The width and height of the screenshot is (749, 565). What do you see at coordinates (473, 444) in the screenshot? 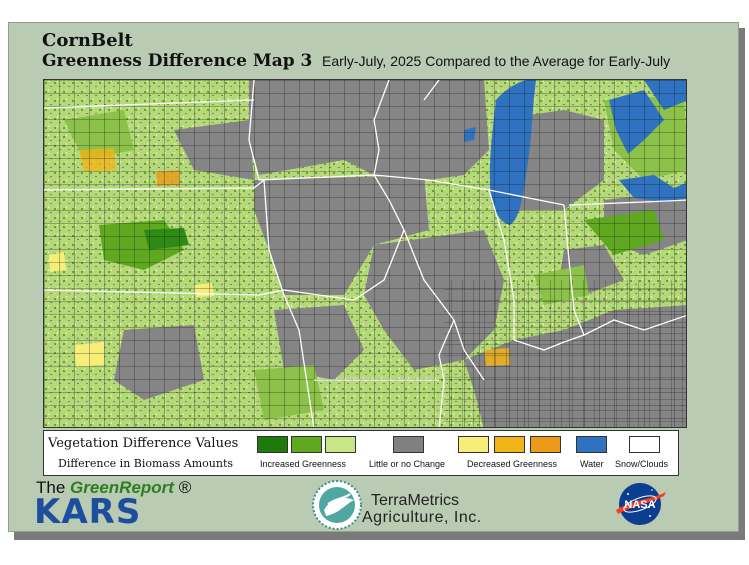
I see `swatch-decreased-light` at bounding box center [473, 444].